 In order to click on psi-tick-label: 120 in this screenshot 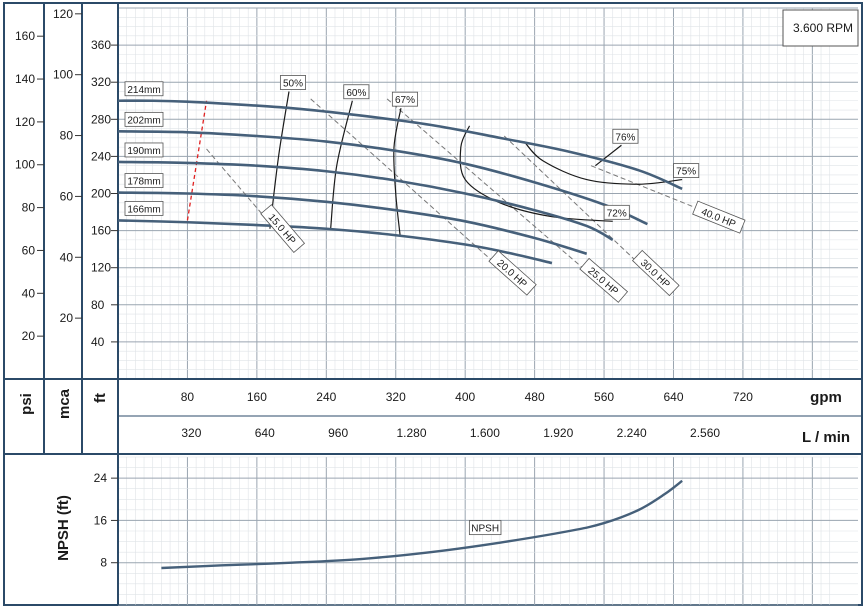, I will do `click(25, 122)`.